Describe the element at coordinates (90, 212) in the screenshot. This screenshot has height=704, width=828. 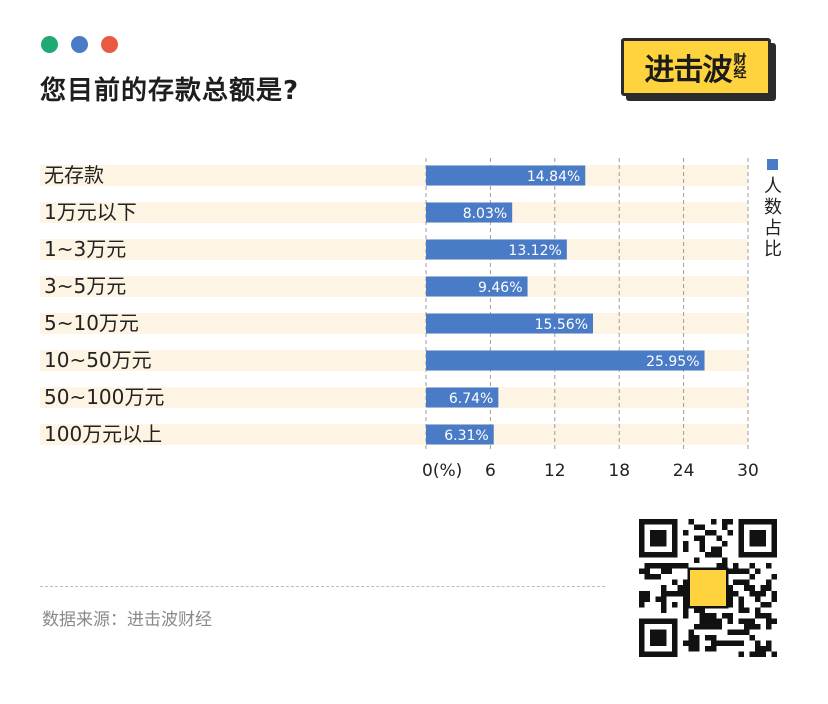
I see `category-label: 1万元以下` at that location.